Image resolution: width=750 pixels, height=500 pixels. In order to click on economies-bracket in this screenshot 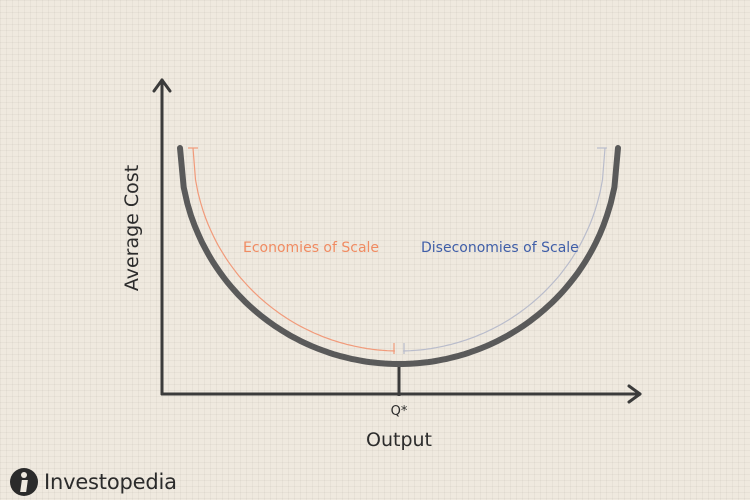, I will do `click(293, 249)`.